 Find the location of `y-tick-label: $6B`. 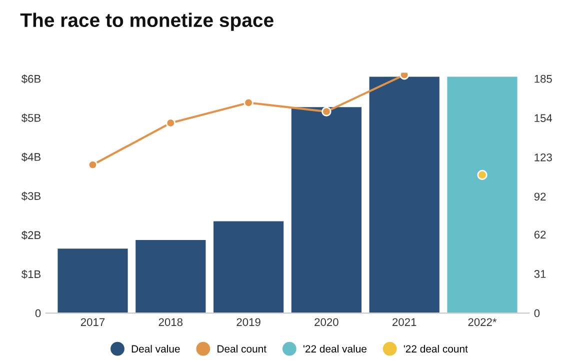

y-tick-label: $6B is located at coordinates (31, 79).